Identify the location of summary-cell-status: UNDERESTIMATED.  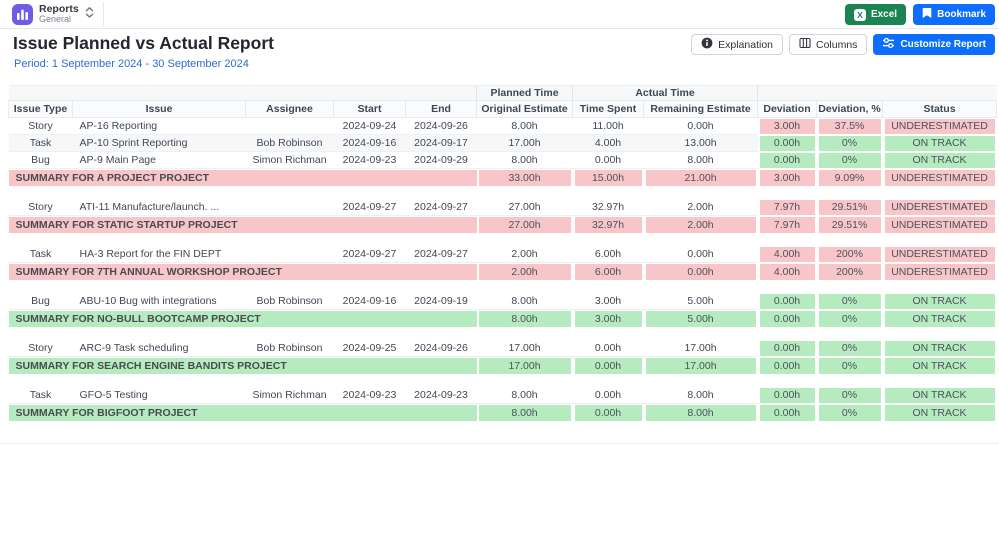
(940, 225).